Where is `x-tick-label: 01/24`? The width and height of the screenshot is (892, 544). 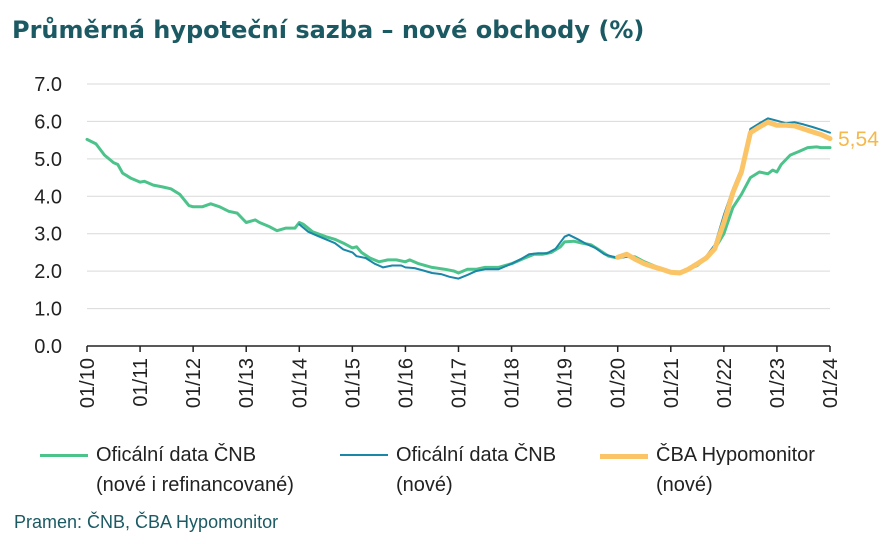
x-tick-label: 01/24 is located at coordinates (831, 383).